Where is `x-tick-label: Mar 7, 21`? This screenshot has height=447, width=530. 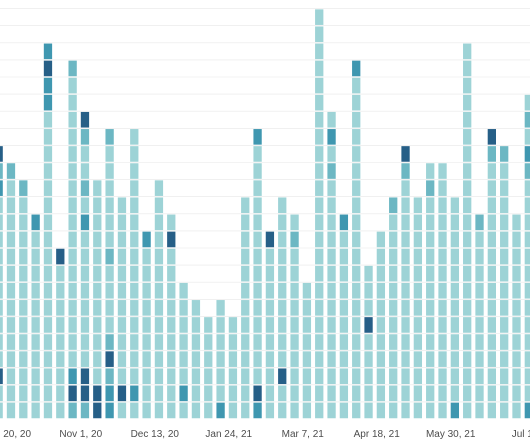
x-tick-label: Mar 7, 21 is located at coordinates (303, 434).